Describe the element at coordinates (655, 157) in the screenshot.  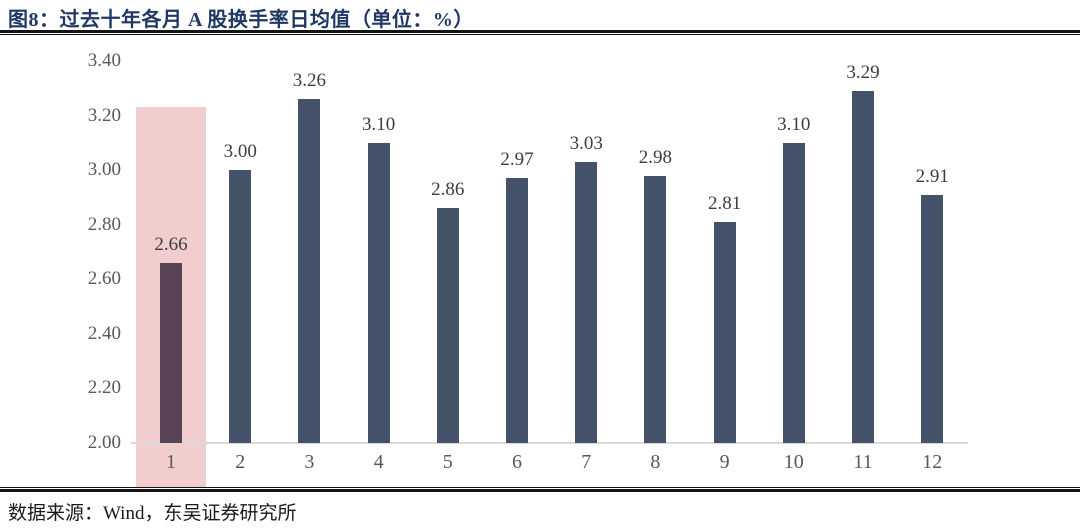
I see `bar-value-label: 2.98` at that location.